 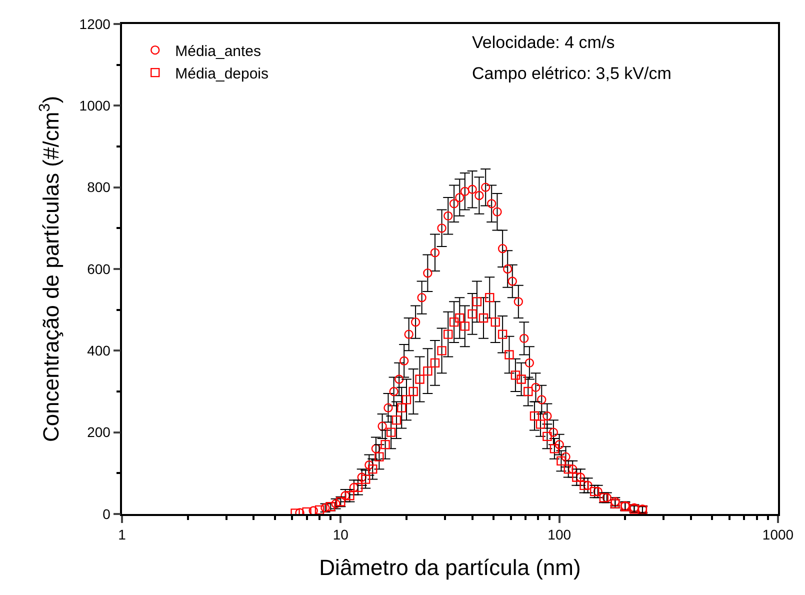 What do you see at coordinates (99, 187) in the screenshot?
I see `y-tick-label: 800` at bounding box center [99, 187].